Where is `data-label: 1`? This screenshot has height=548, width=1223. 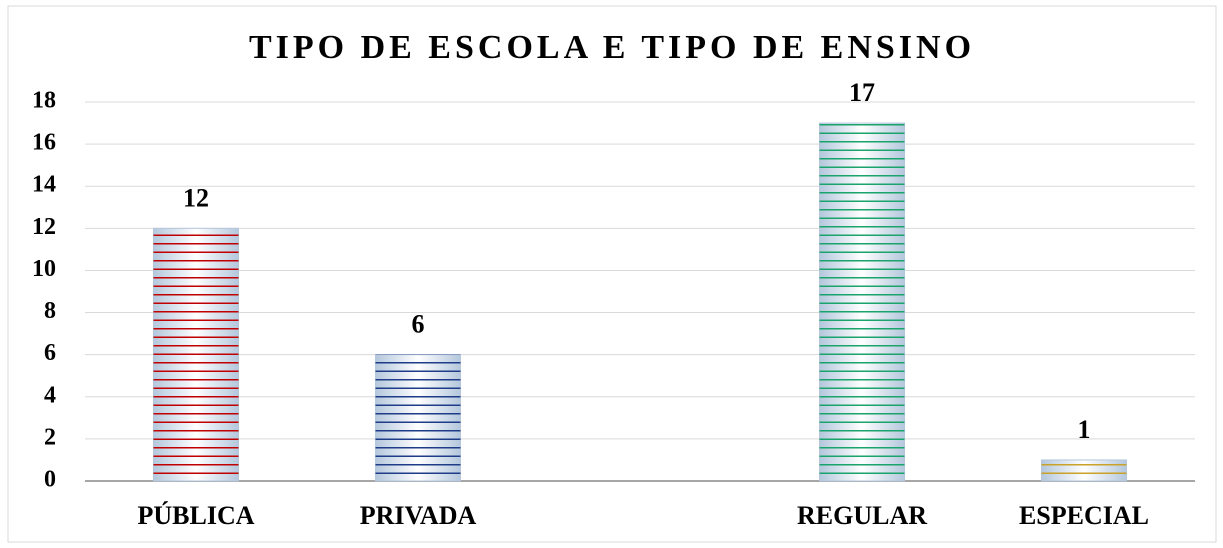
data-label: 1 is located at coordinates (1084, 429).